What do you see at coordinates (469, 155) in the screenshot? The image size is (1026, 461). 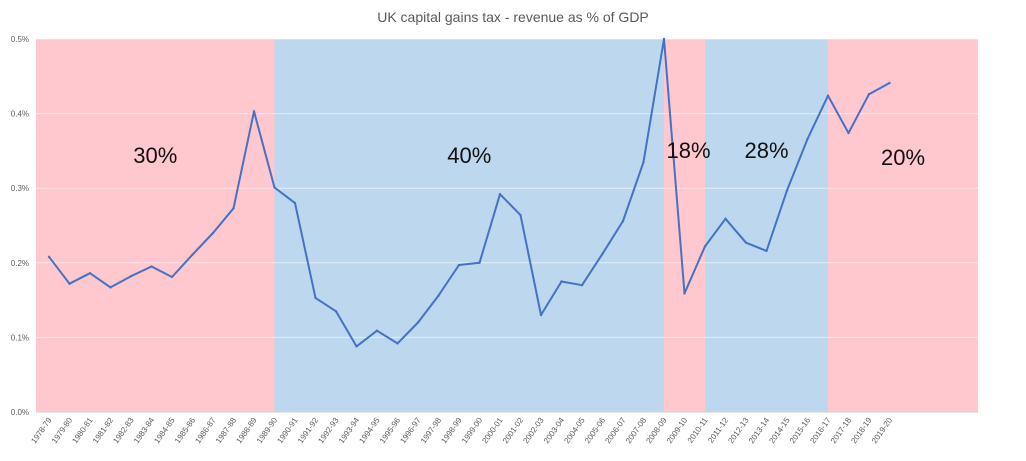 I see `band-label: 40%` at bounding box center [469, 155].